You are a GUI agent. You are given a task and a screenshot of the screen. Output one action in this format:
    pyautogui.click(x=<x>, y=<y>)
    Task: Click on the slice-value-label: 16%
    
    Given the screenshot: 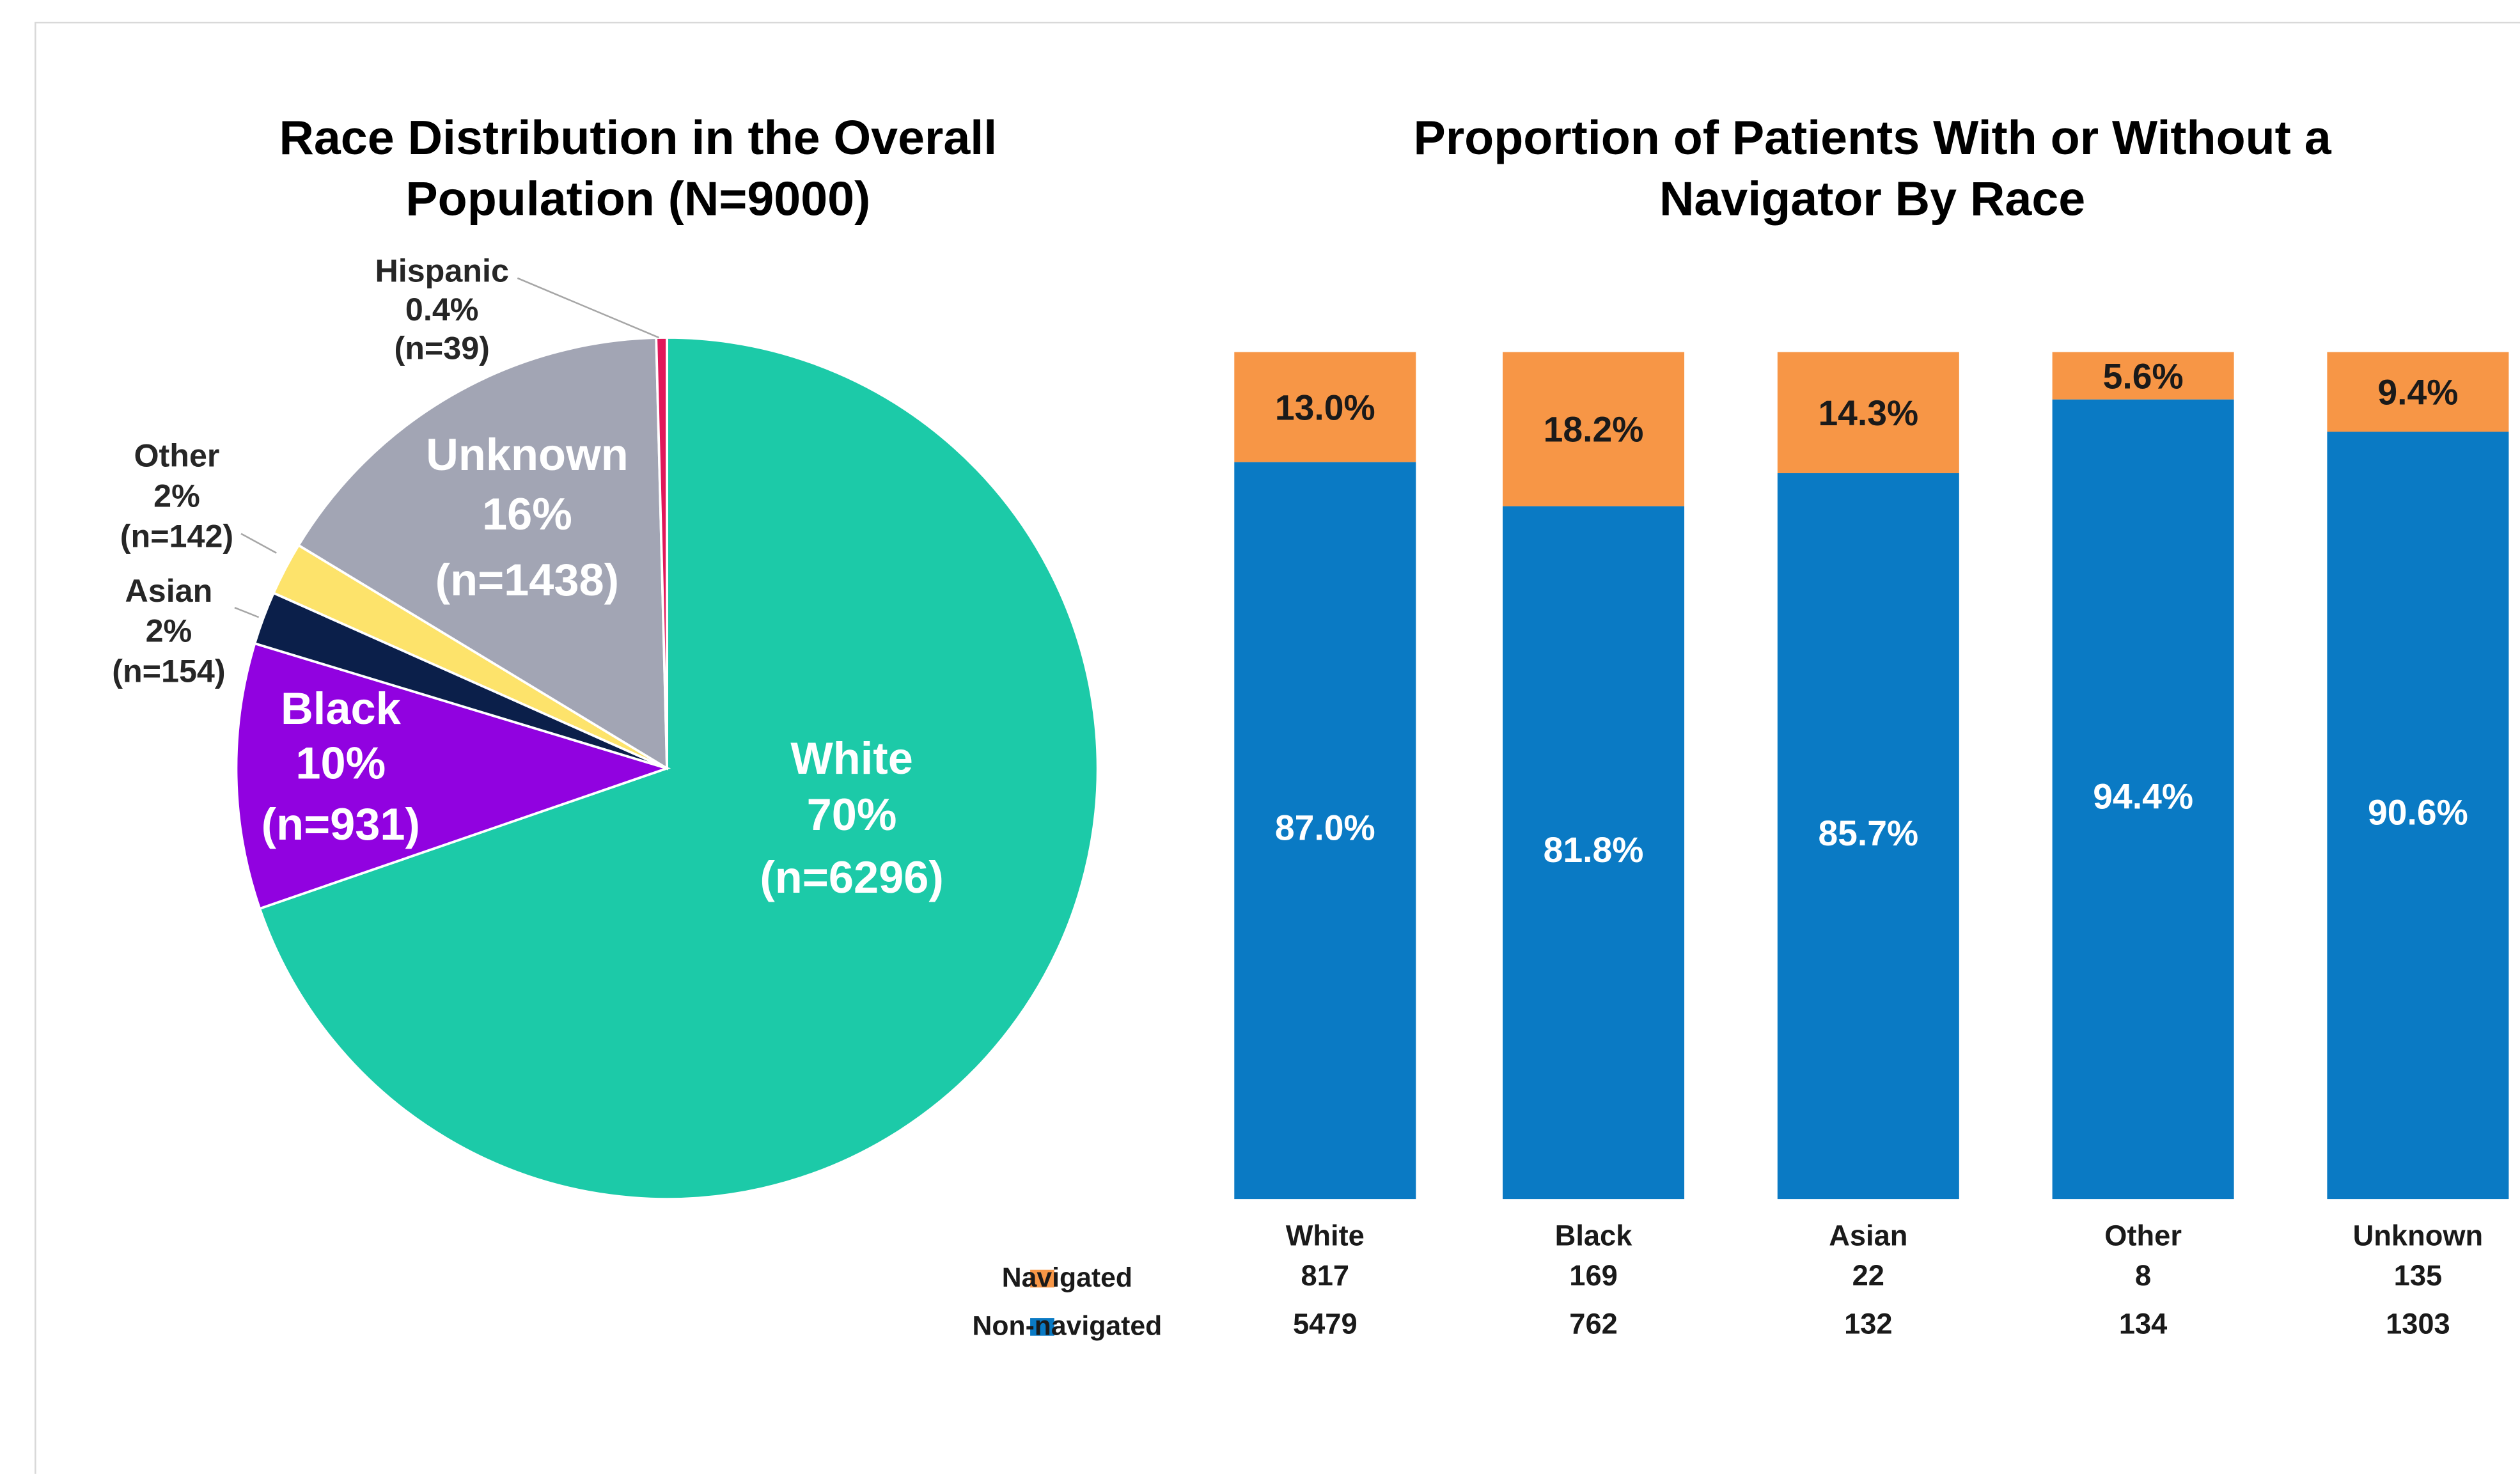 What is the action you would take?
    pyautogui.click(x=527, y=514)
    